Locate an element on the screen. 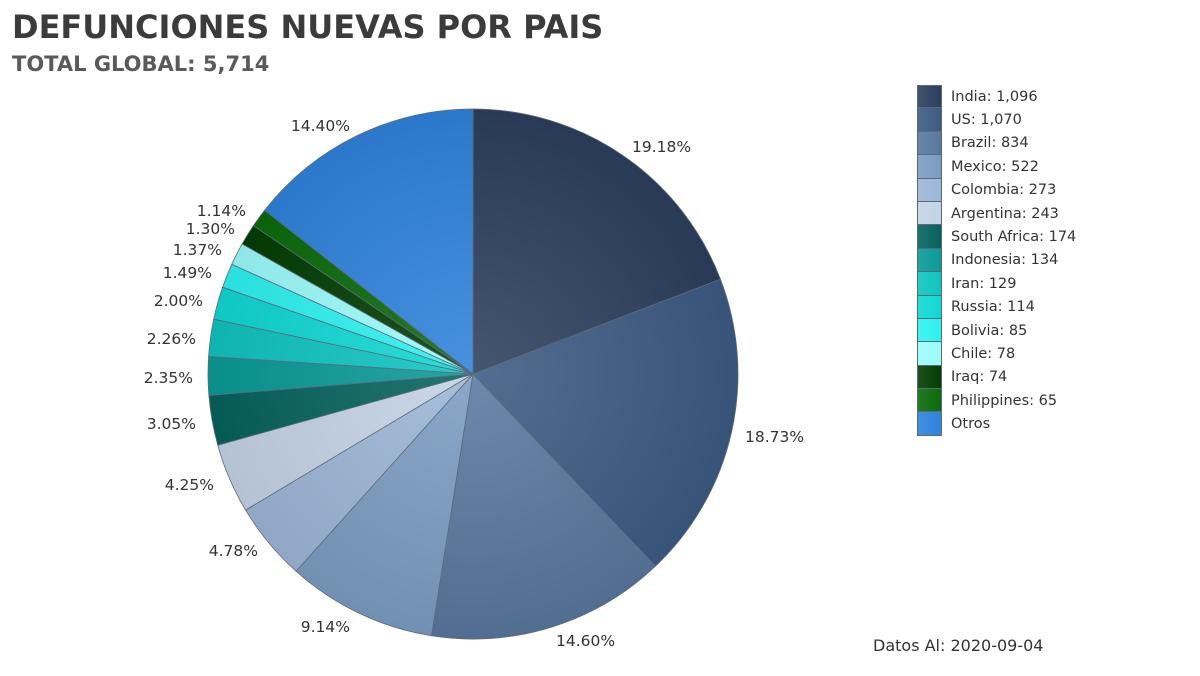 The height and width of the screenshot is (676, 1200). legend-label: Brazil: 834 is located at coordinates (990, 143).